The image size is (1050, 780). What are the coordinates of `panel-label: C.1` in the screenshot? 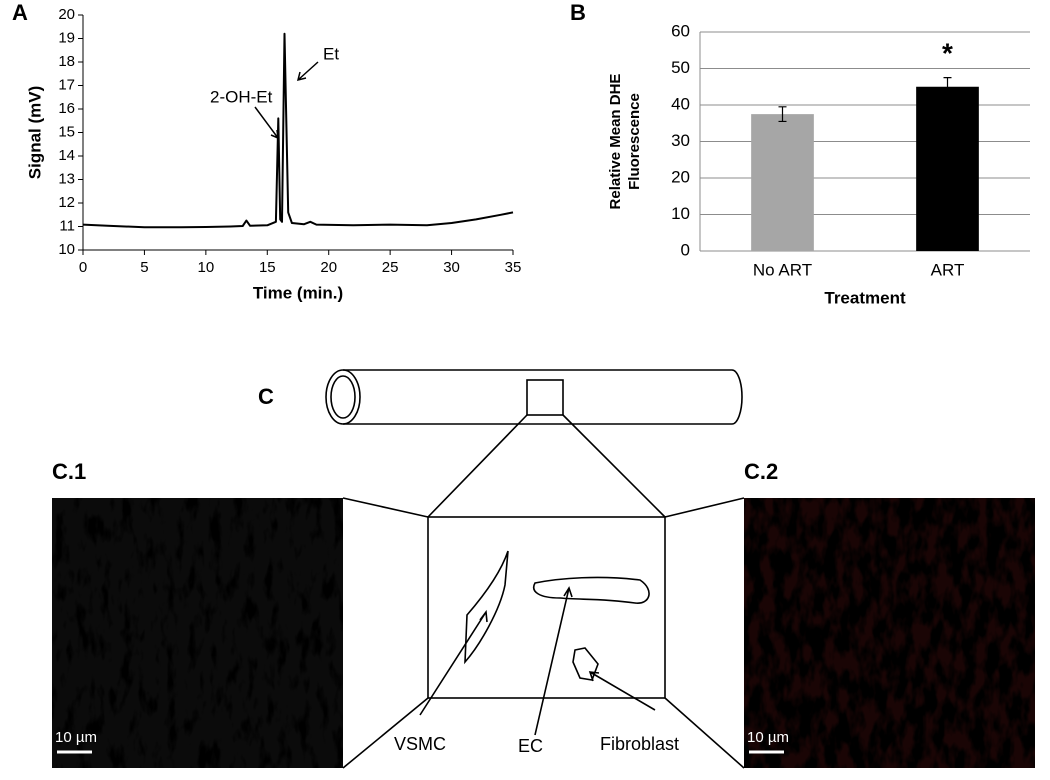 It's located at (69, 471).